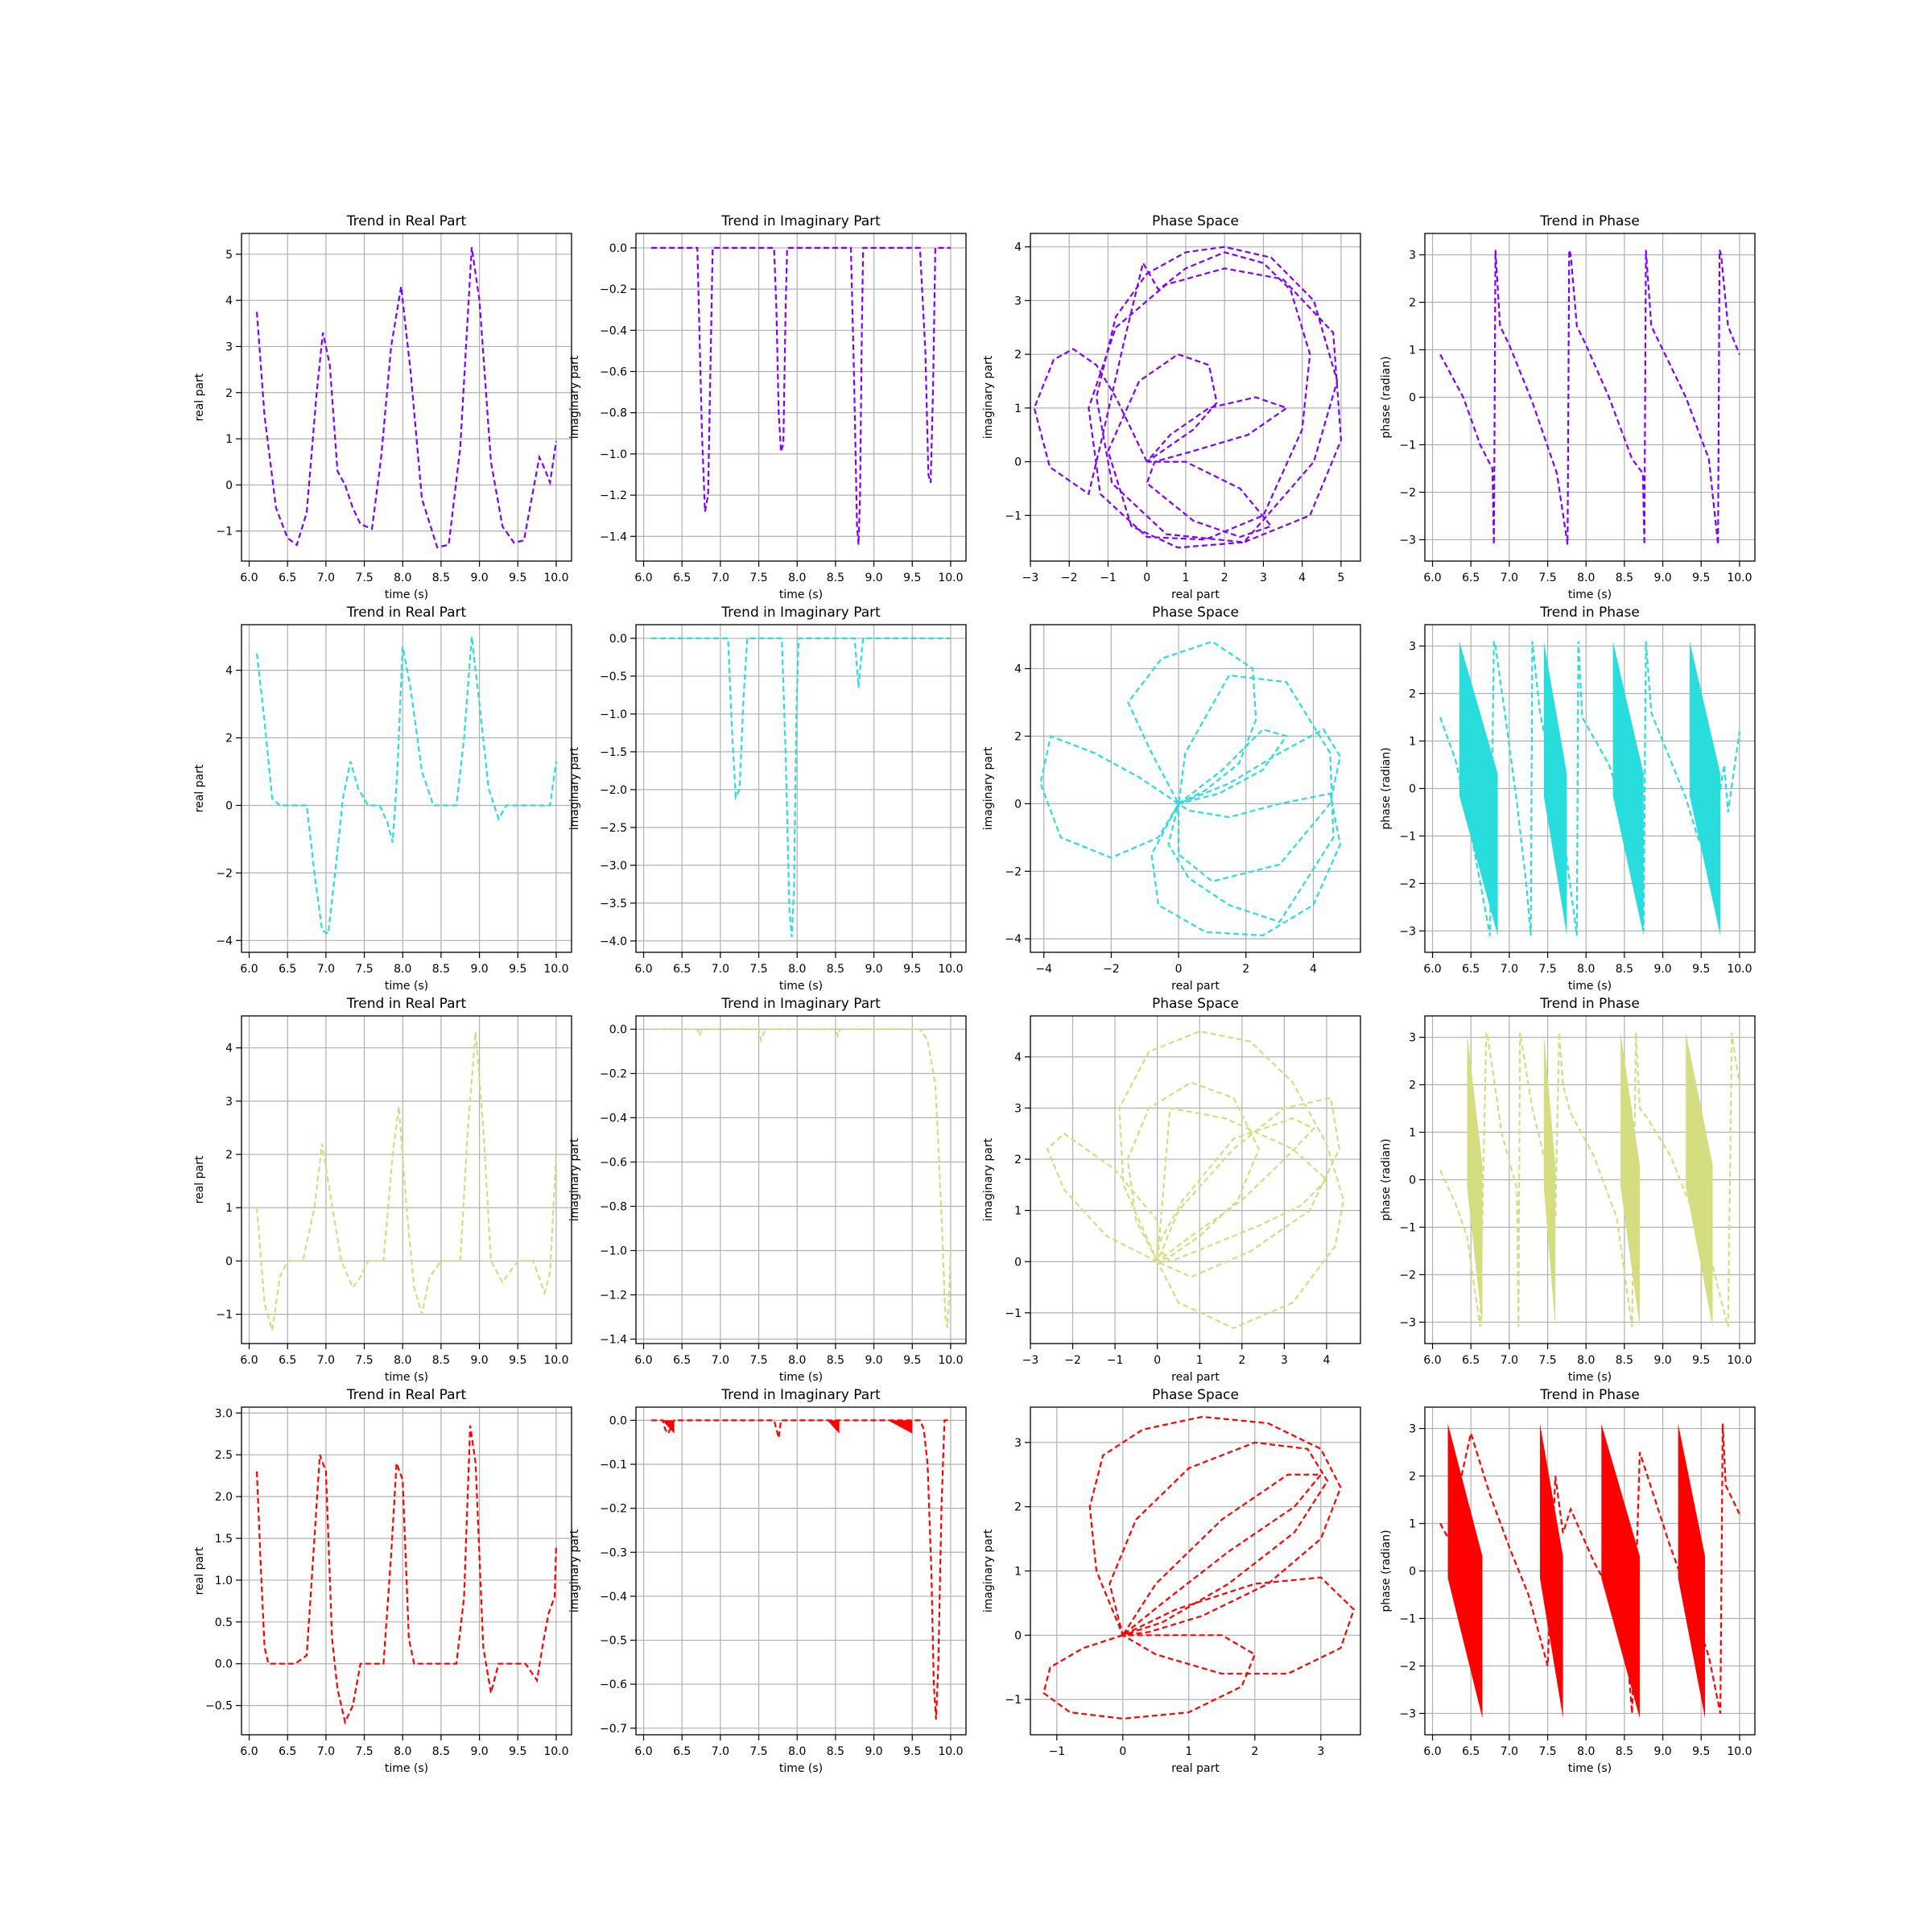 The width and height of the screenshot is (1932, 1932). What do you see at coordinates (613, 752) in the screenshot?
I see `y-tick-label: −1.5` at bounding box center [613, 752].